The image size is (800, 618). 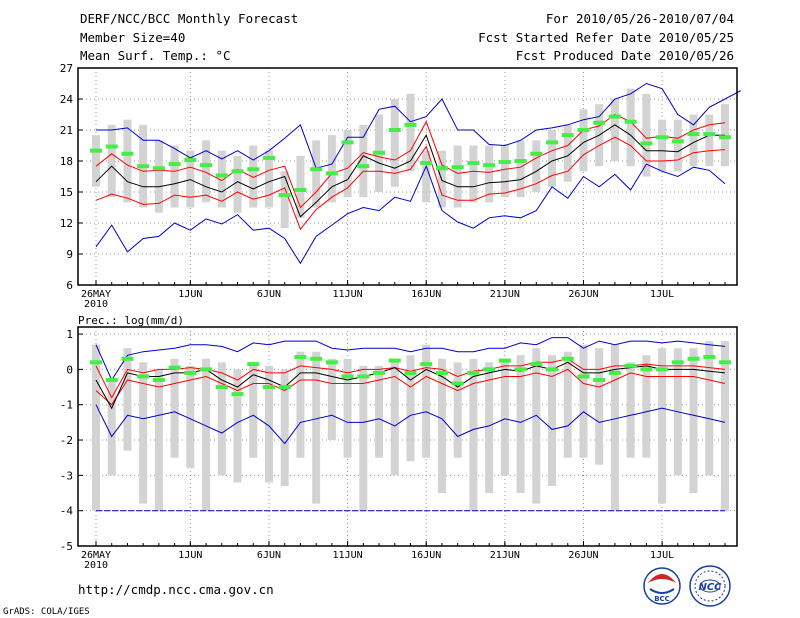 I want to click on x-tick-label: 16JUN, so click(x=426, y=294).